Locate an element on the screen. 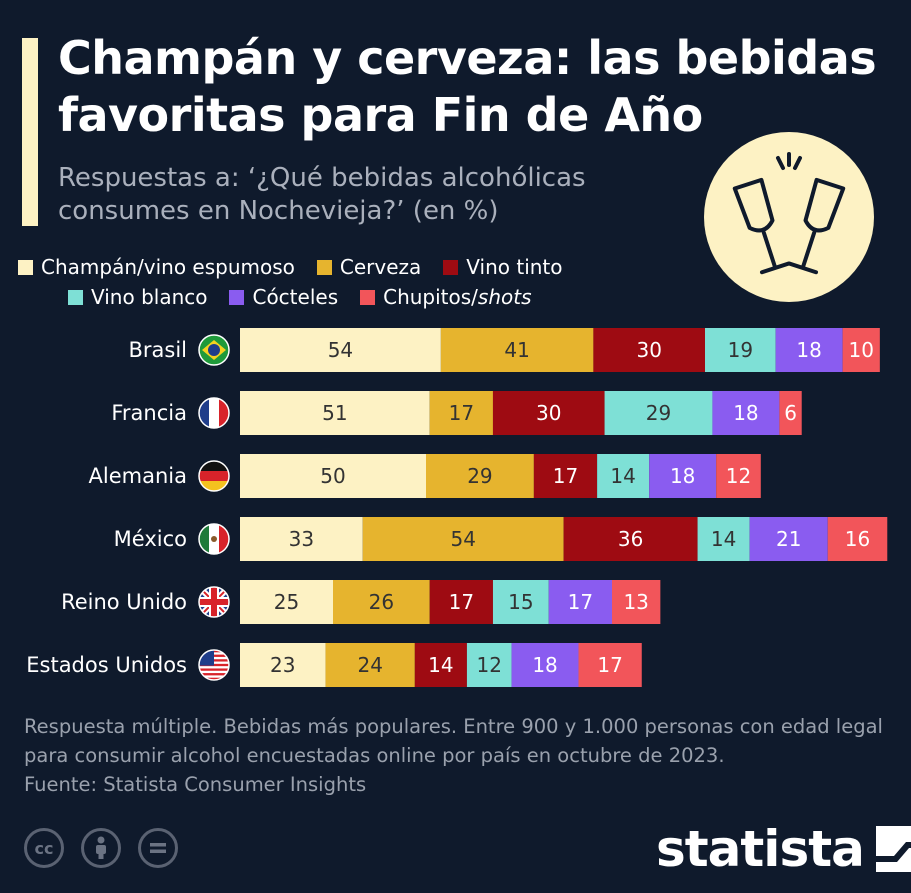  flag-usa-icon is located at coordinates (214, 665).